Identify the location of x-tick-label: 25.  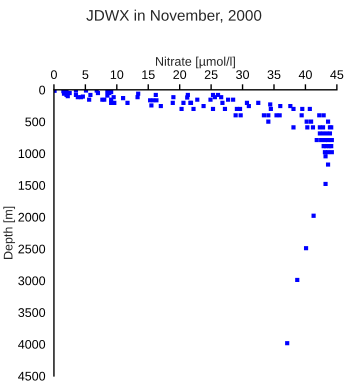
(211, 75).